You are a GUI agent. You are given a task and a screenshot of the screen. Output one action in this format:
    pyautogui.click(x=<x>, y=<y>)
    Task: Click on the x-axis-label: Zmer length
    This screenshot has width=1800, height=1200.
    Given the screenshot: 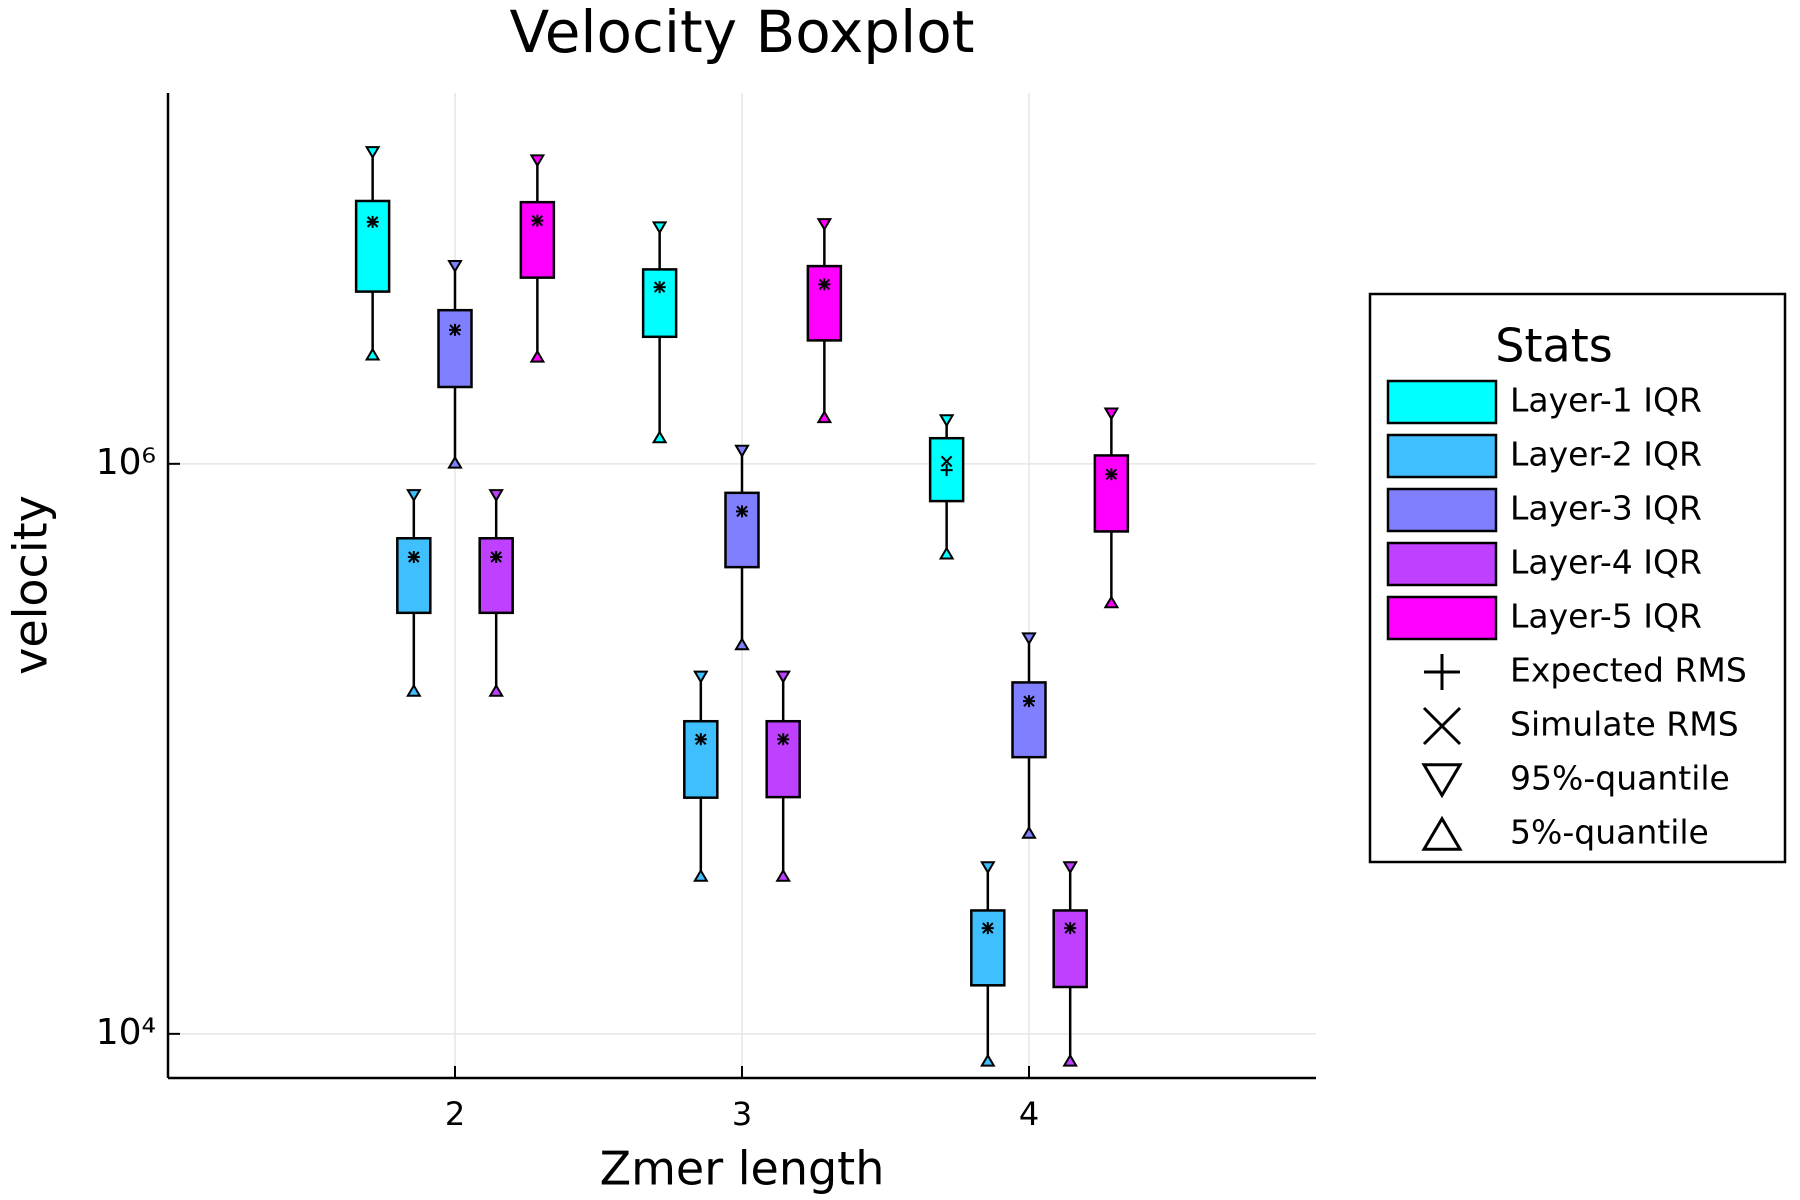 What is the action you would take?
    pyautogui.click(x=742, y=1169)
    